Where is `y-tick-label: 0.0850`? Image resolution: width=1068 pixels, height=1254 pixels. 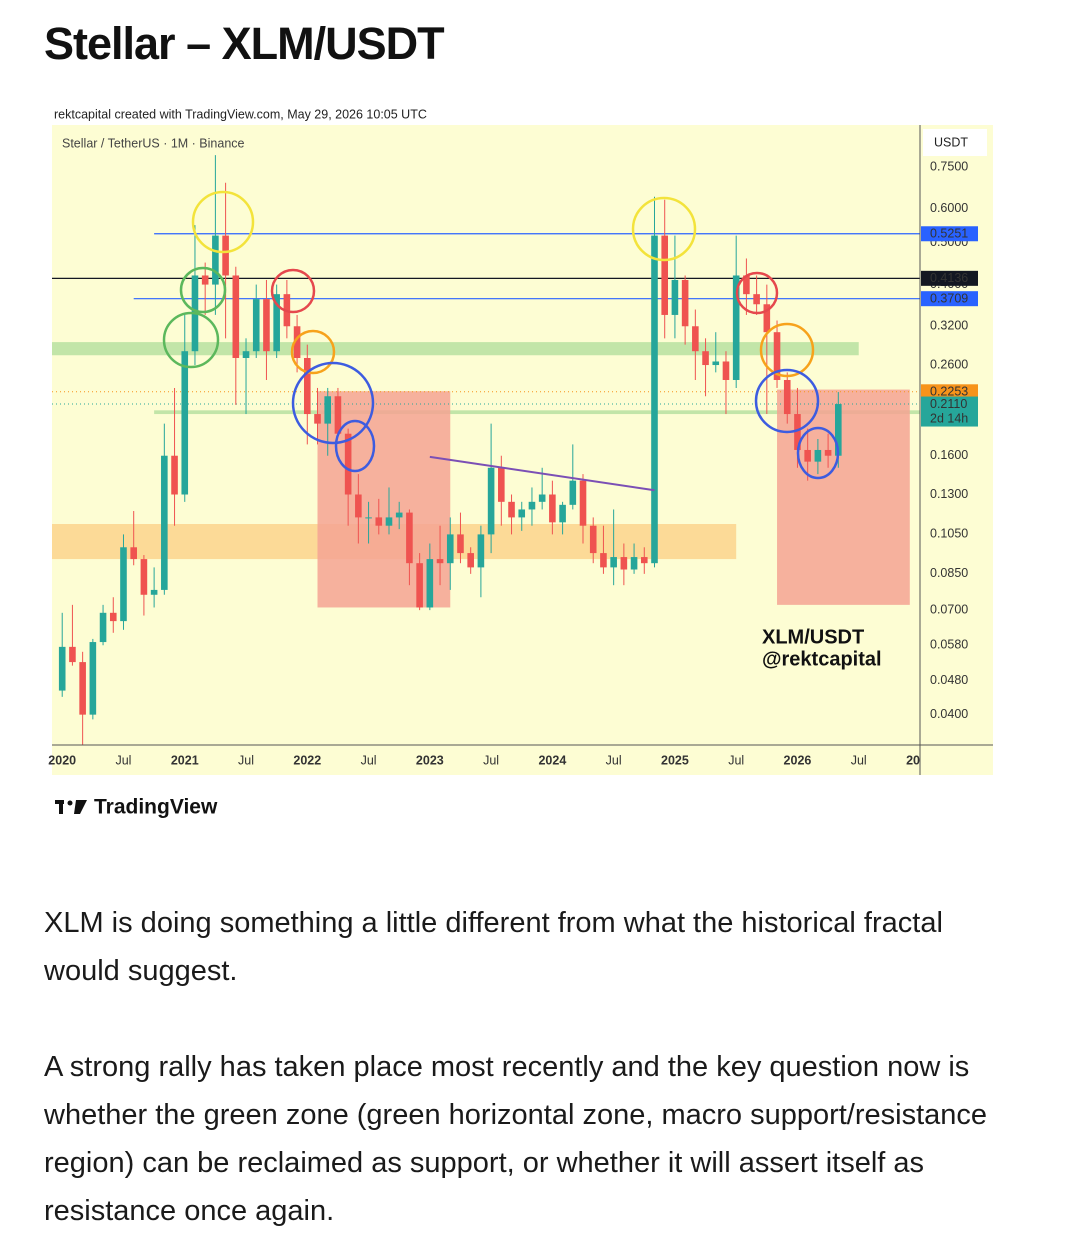
y-tick-label: 0.0850 is located at coordinates (949, 573).